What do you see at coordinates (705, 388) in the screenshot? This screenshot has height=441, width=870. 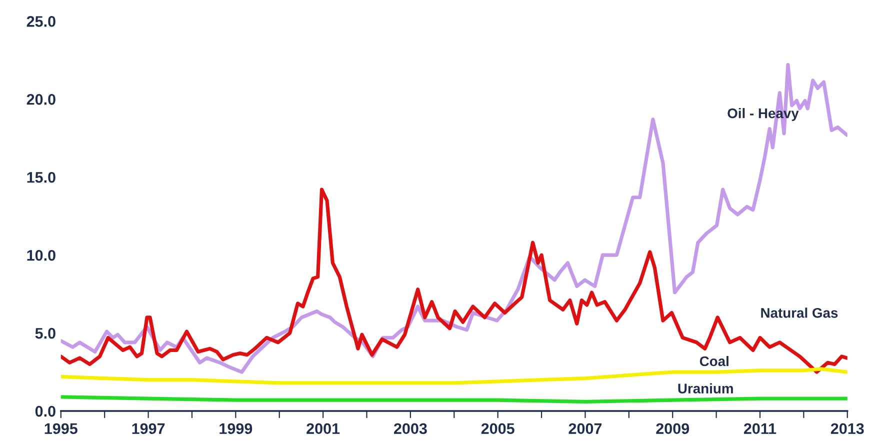 I see `series-label: Uranium` at bounding box center [705, 388].